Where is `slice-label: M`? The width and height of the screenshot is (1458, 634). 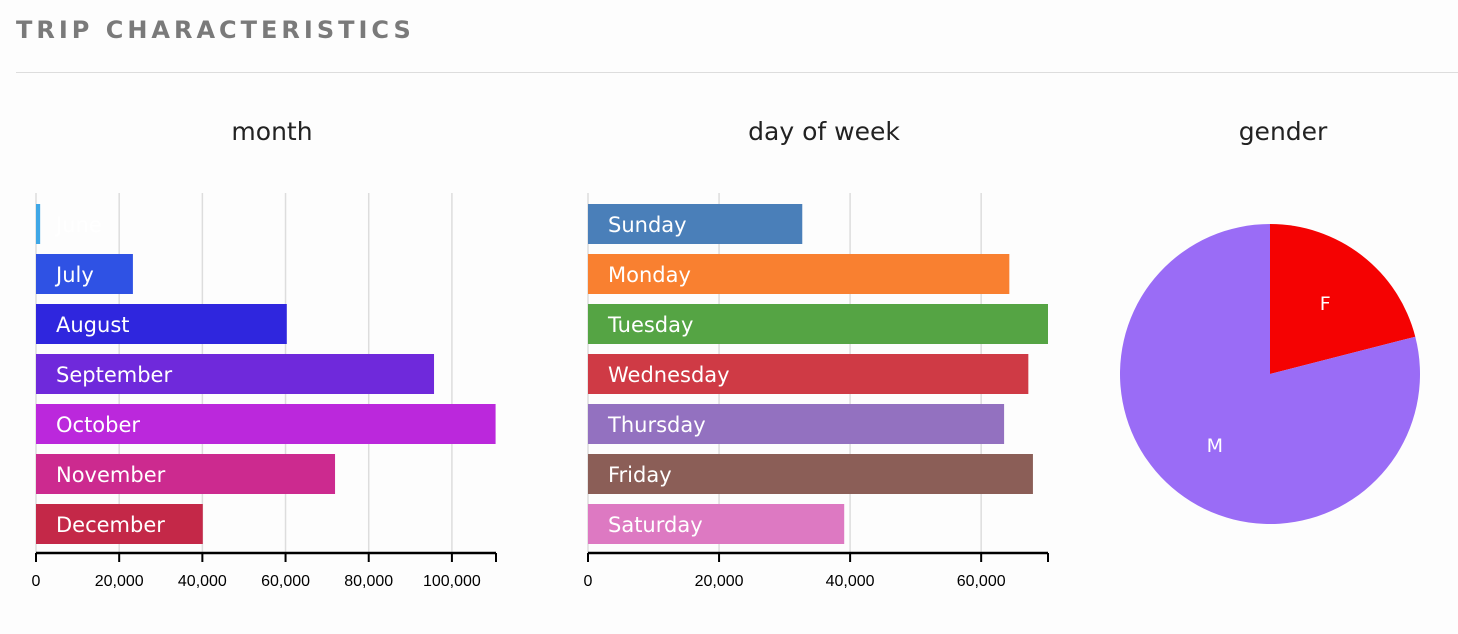 slice-label: M is located at coordinates (1215, 446).